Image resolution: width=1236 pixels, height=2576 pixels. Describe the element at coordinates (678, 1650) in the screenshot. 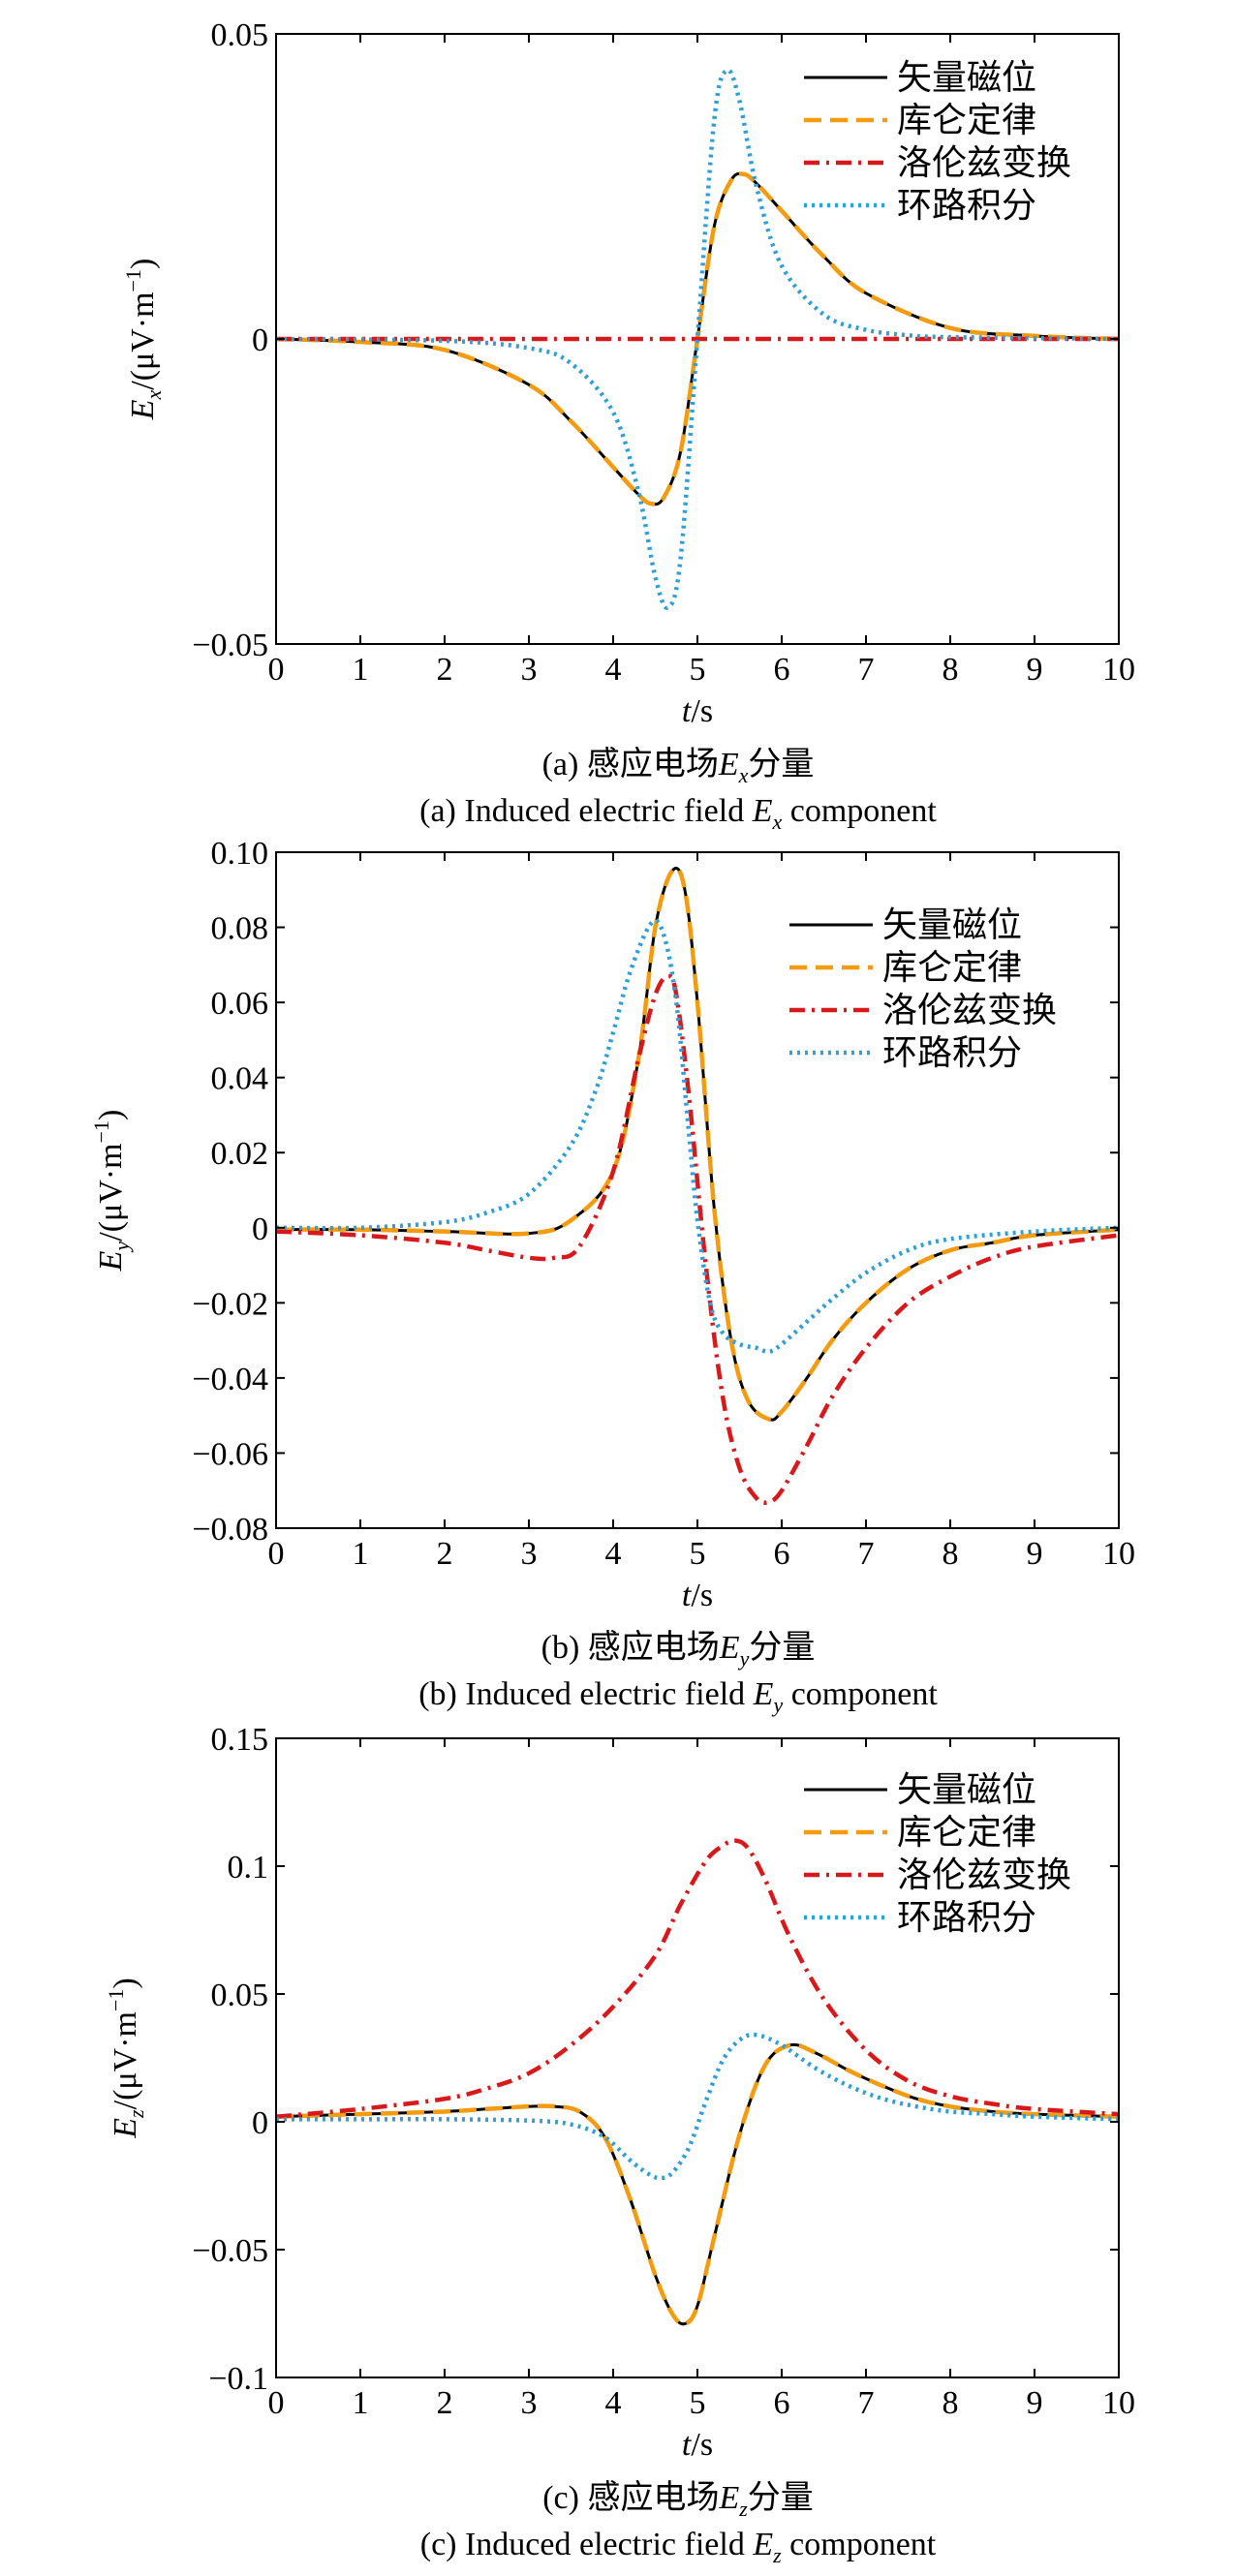

I see `caption-chinese: (b) 感应电场Ey分量` at that location.